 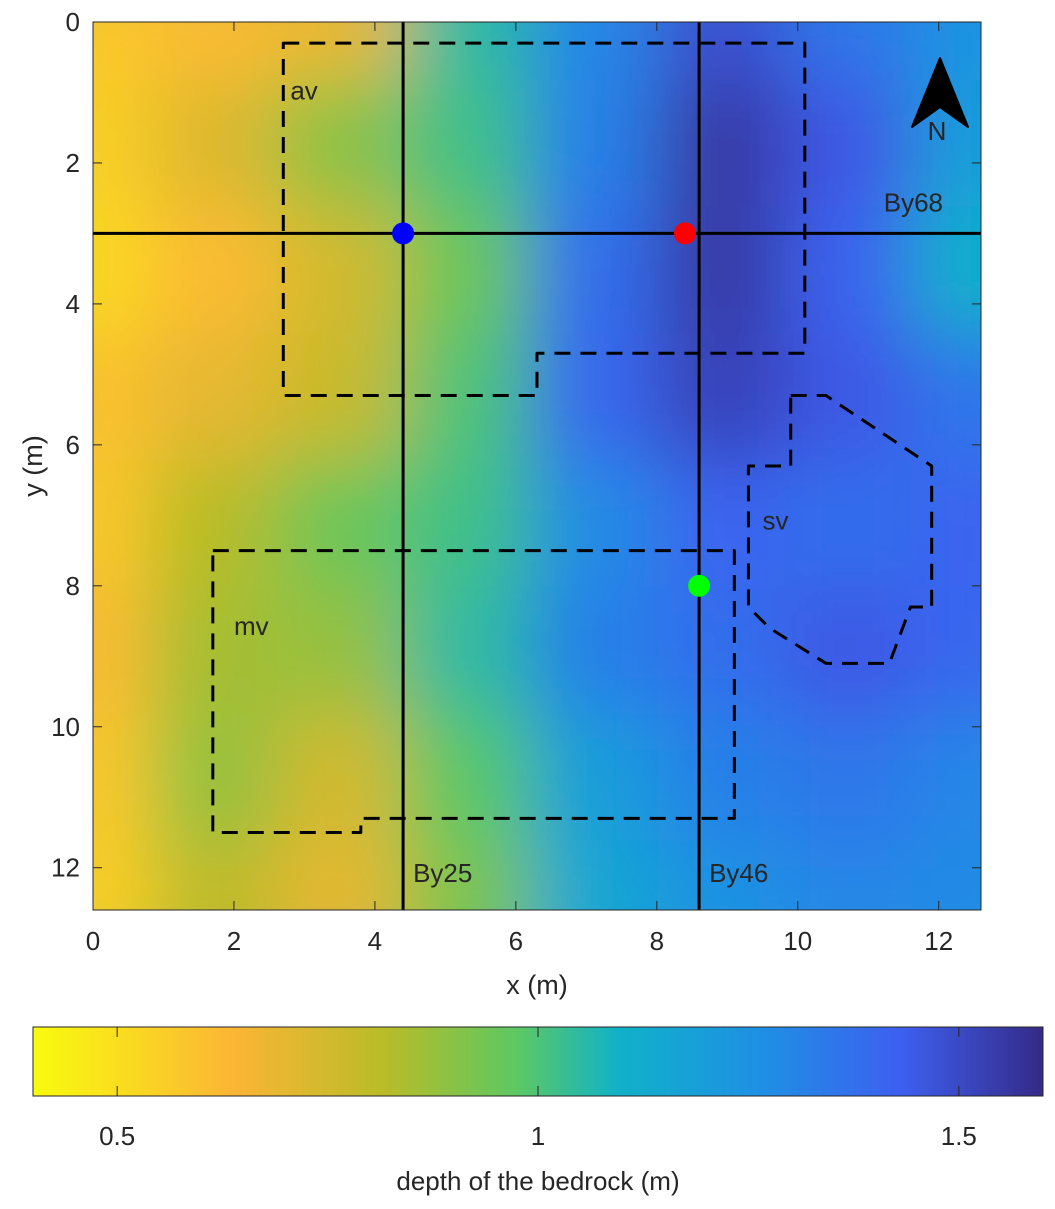 What do you see at coordinates (65, 868) in the screenshot?
I see `y-tick-label: 12` at bounding box center [65, 868].